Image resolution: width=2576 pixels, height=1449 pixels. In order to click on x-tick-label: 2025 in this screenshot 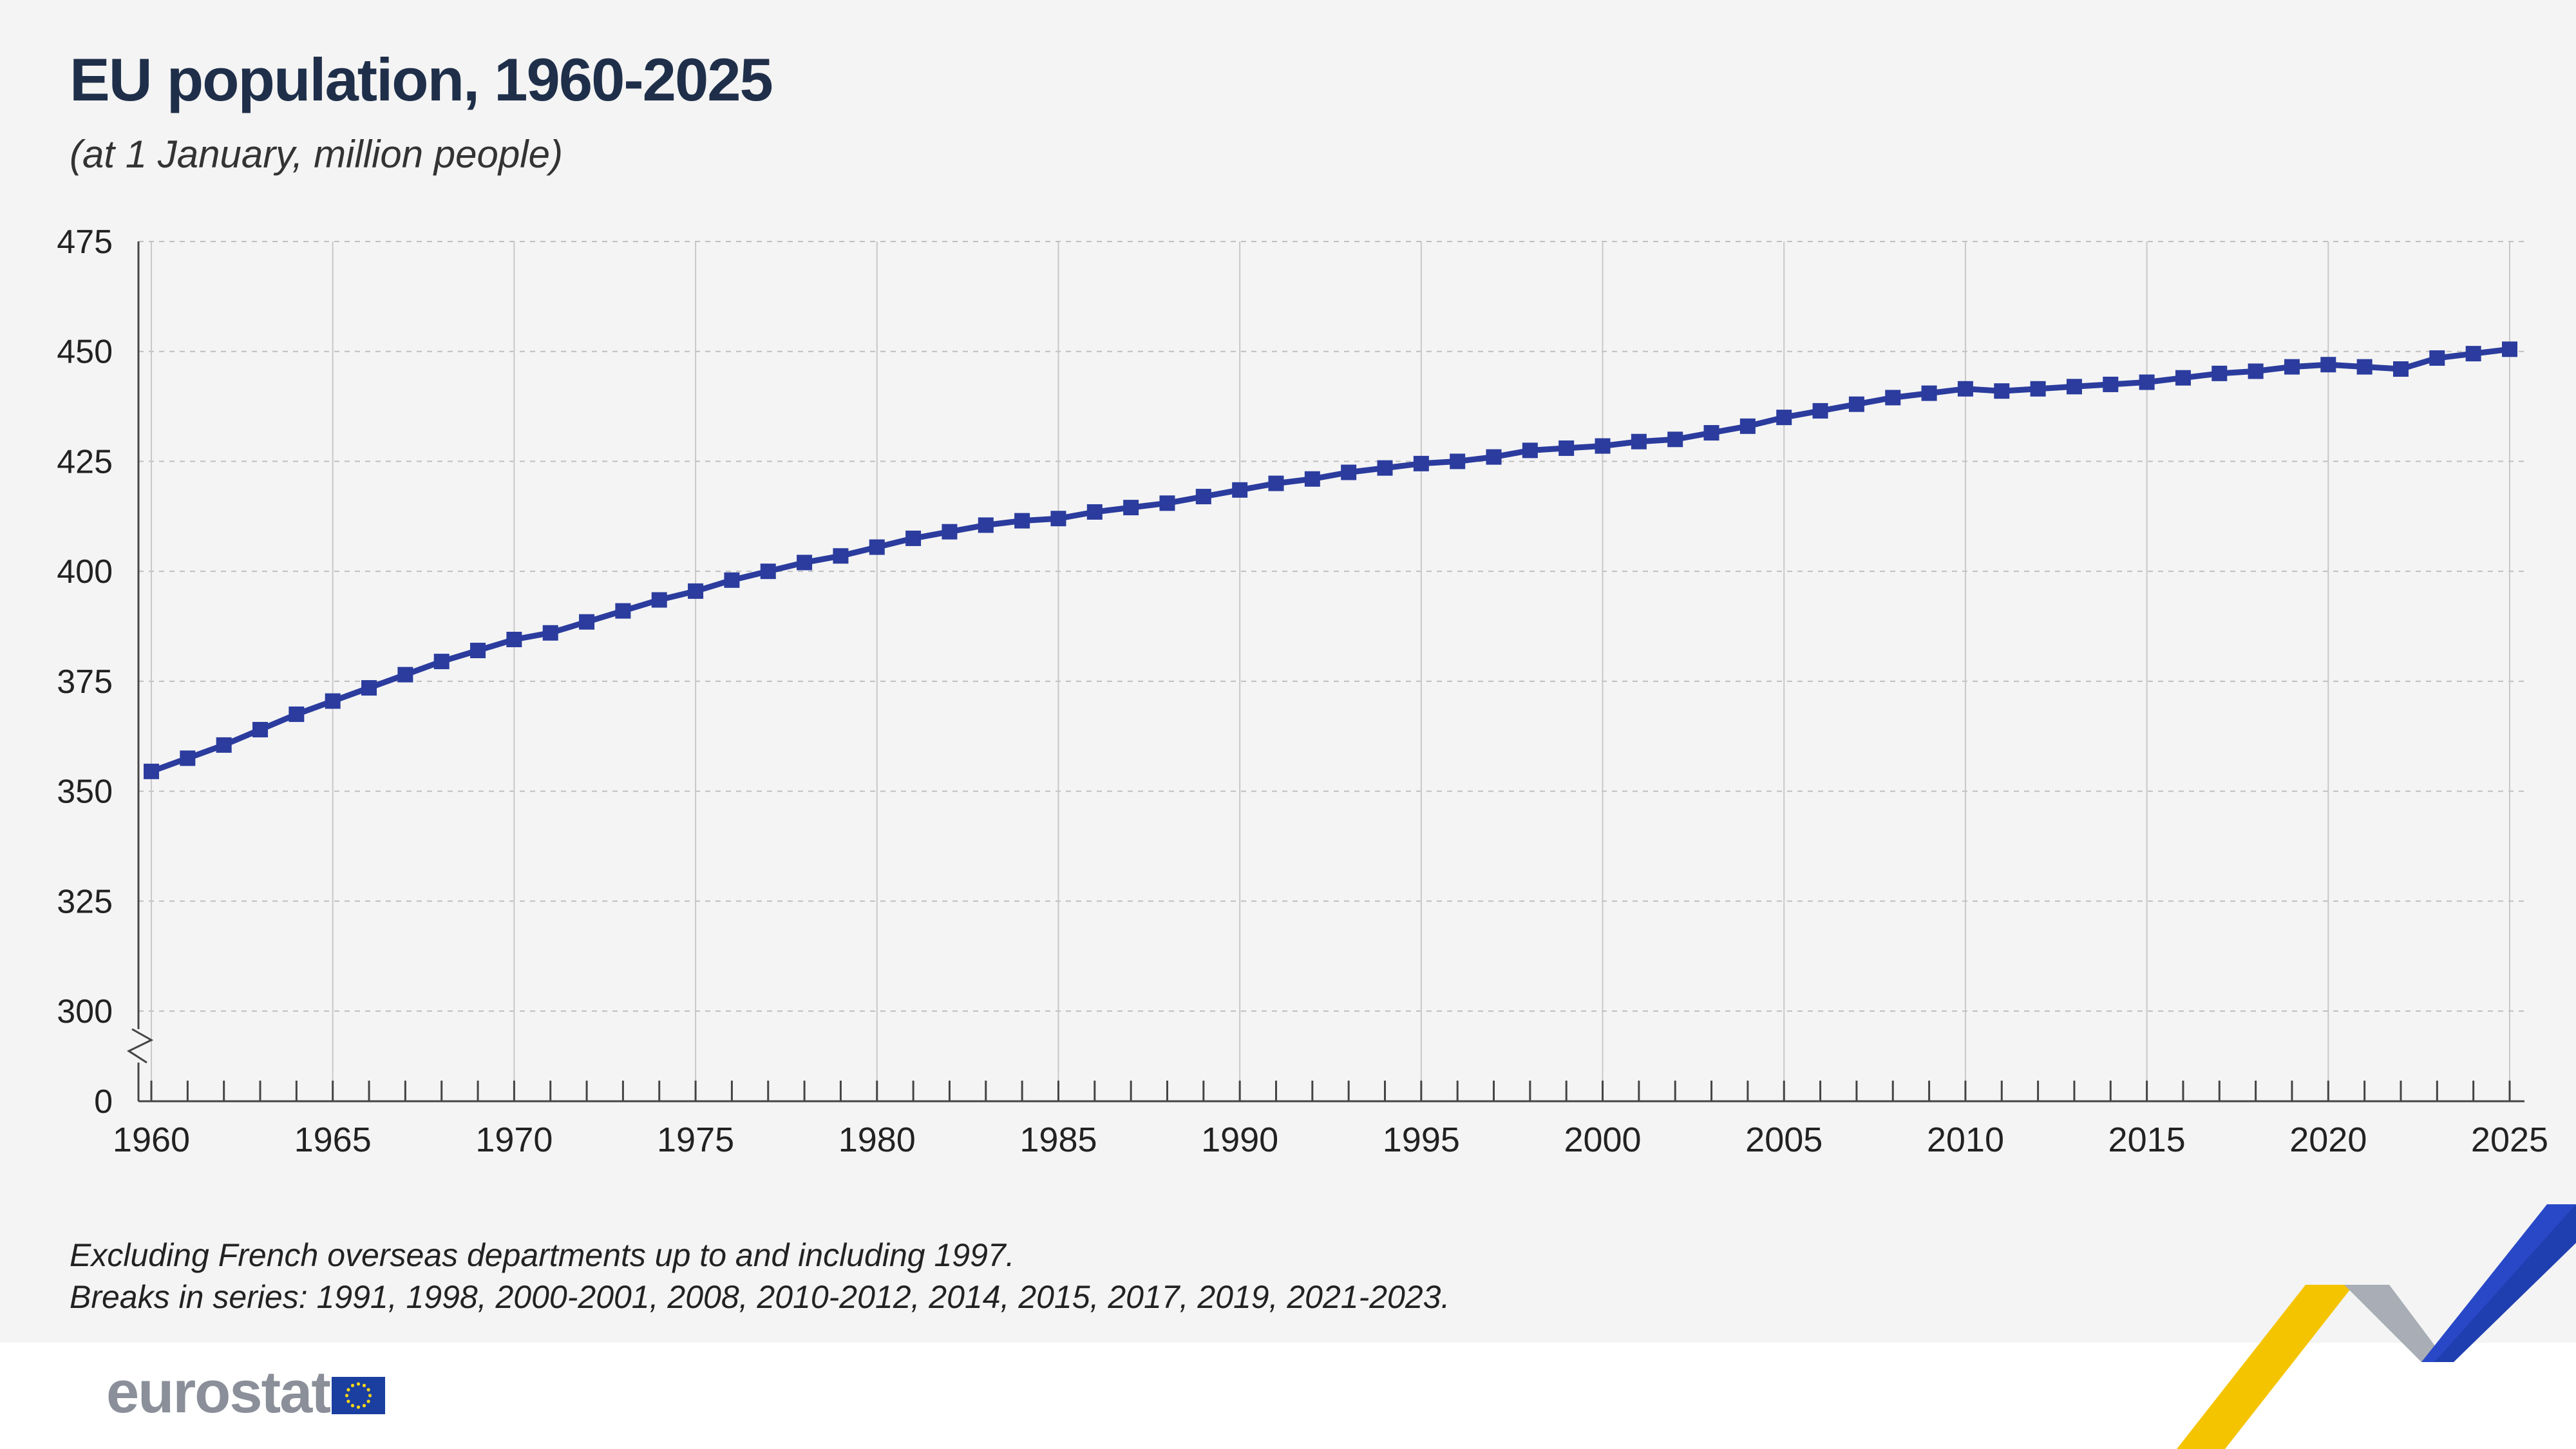, I will do `click(2509, 1140)`.